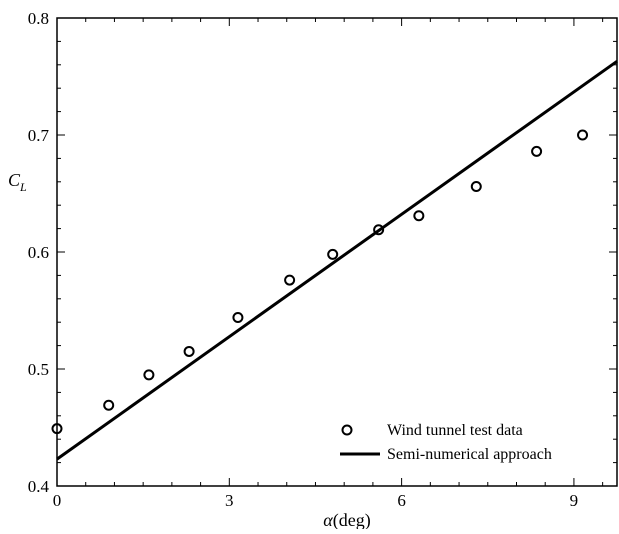  Describe the element at coordinates (38, 252) in the screenshot. I see `y-tick-label: 0.6` at that location.